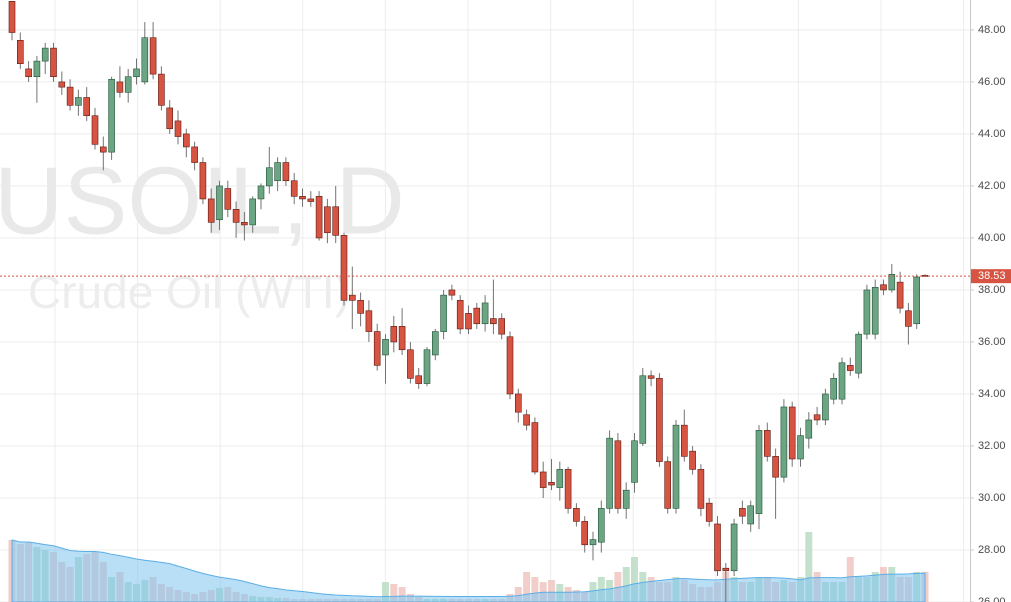 This screenshot has height=602, width=1011. I want to click on y-tick-label: 42.00, so click(992, 186).